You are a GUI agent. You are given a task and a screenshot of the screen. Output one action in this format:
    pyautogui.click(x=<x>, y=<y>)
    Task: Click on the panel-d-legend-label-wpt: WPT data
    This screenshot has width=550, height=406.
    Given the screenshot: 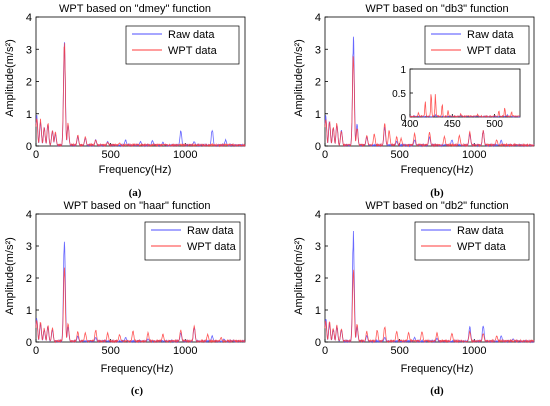 What is the action you would take?
    pyautogui.click(x=482, y=247)
    